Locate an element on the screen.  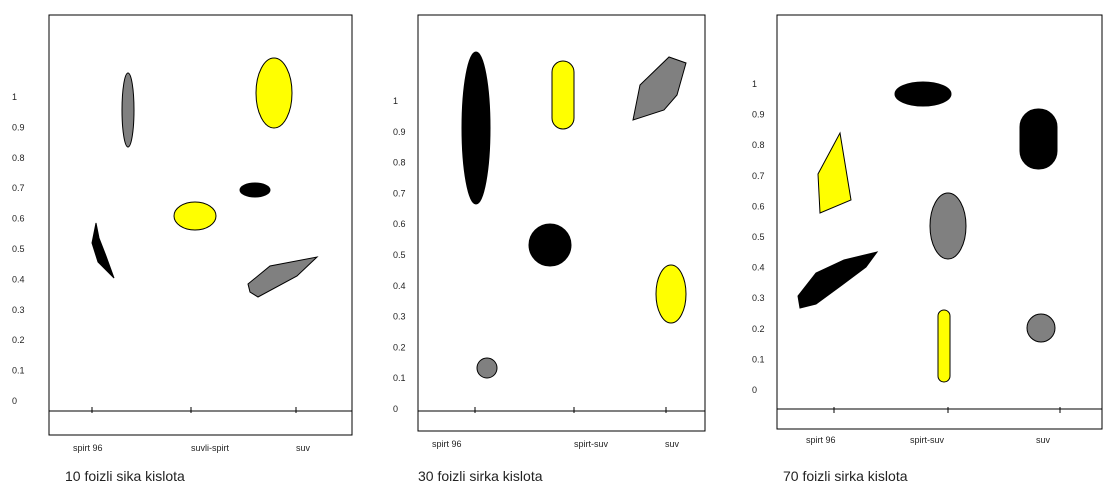
x-category-labels: spirt 96 suvli-spirt suv is located at coordinates (192, 448).